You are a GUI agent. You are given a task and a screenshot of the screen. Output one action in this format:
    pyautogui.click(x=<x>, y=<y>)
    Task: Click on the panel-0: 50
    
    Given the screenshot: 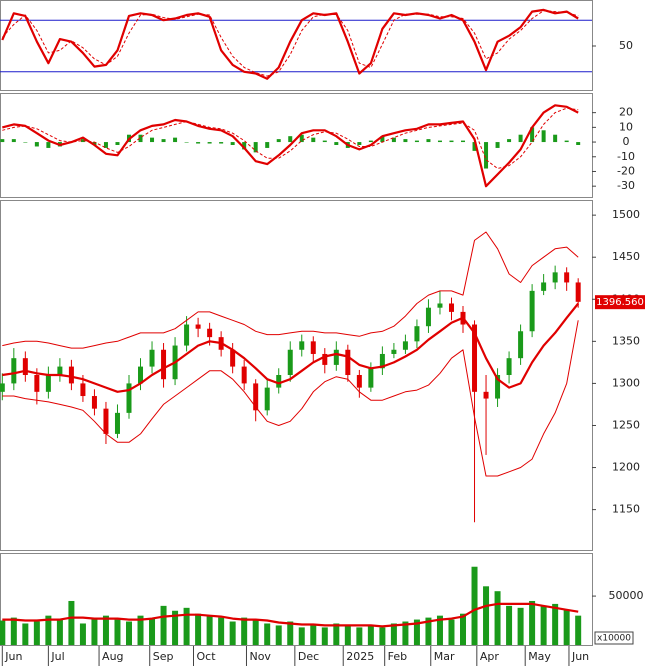 What is the action you would take?
    pyautogui.click(x=316, y=44)
    